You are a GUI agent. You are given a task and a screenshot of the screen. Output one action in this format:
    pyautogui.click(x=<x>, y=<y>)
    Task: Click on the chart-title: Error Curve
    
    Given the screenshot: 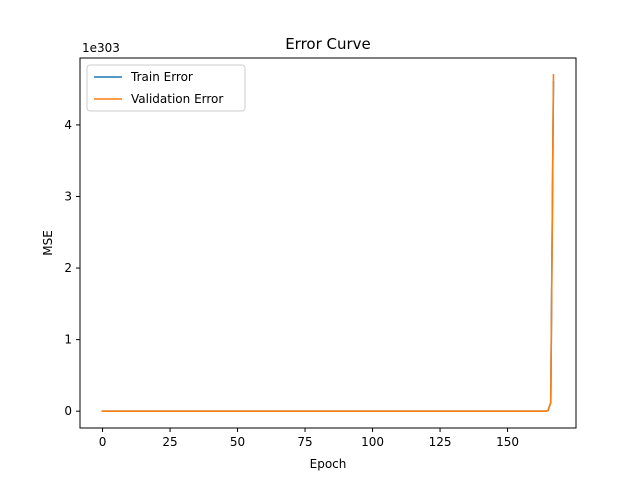 What is the action you would take?
    pyautogui.click(x=328, y=44)
    